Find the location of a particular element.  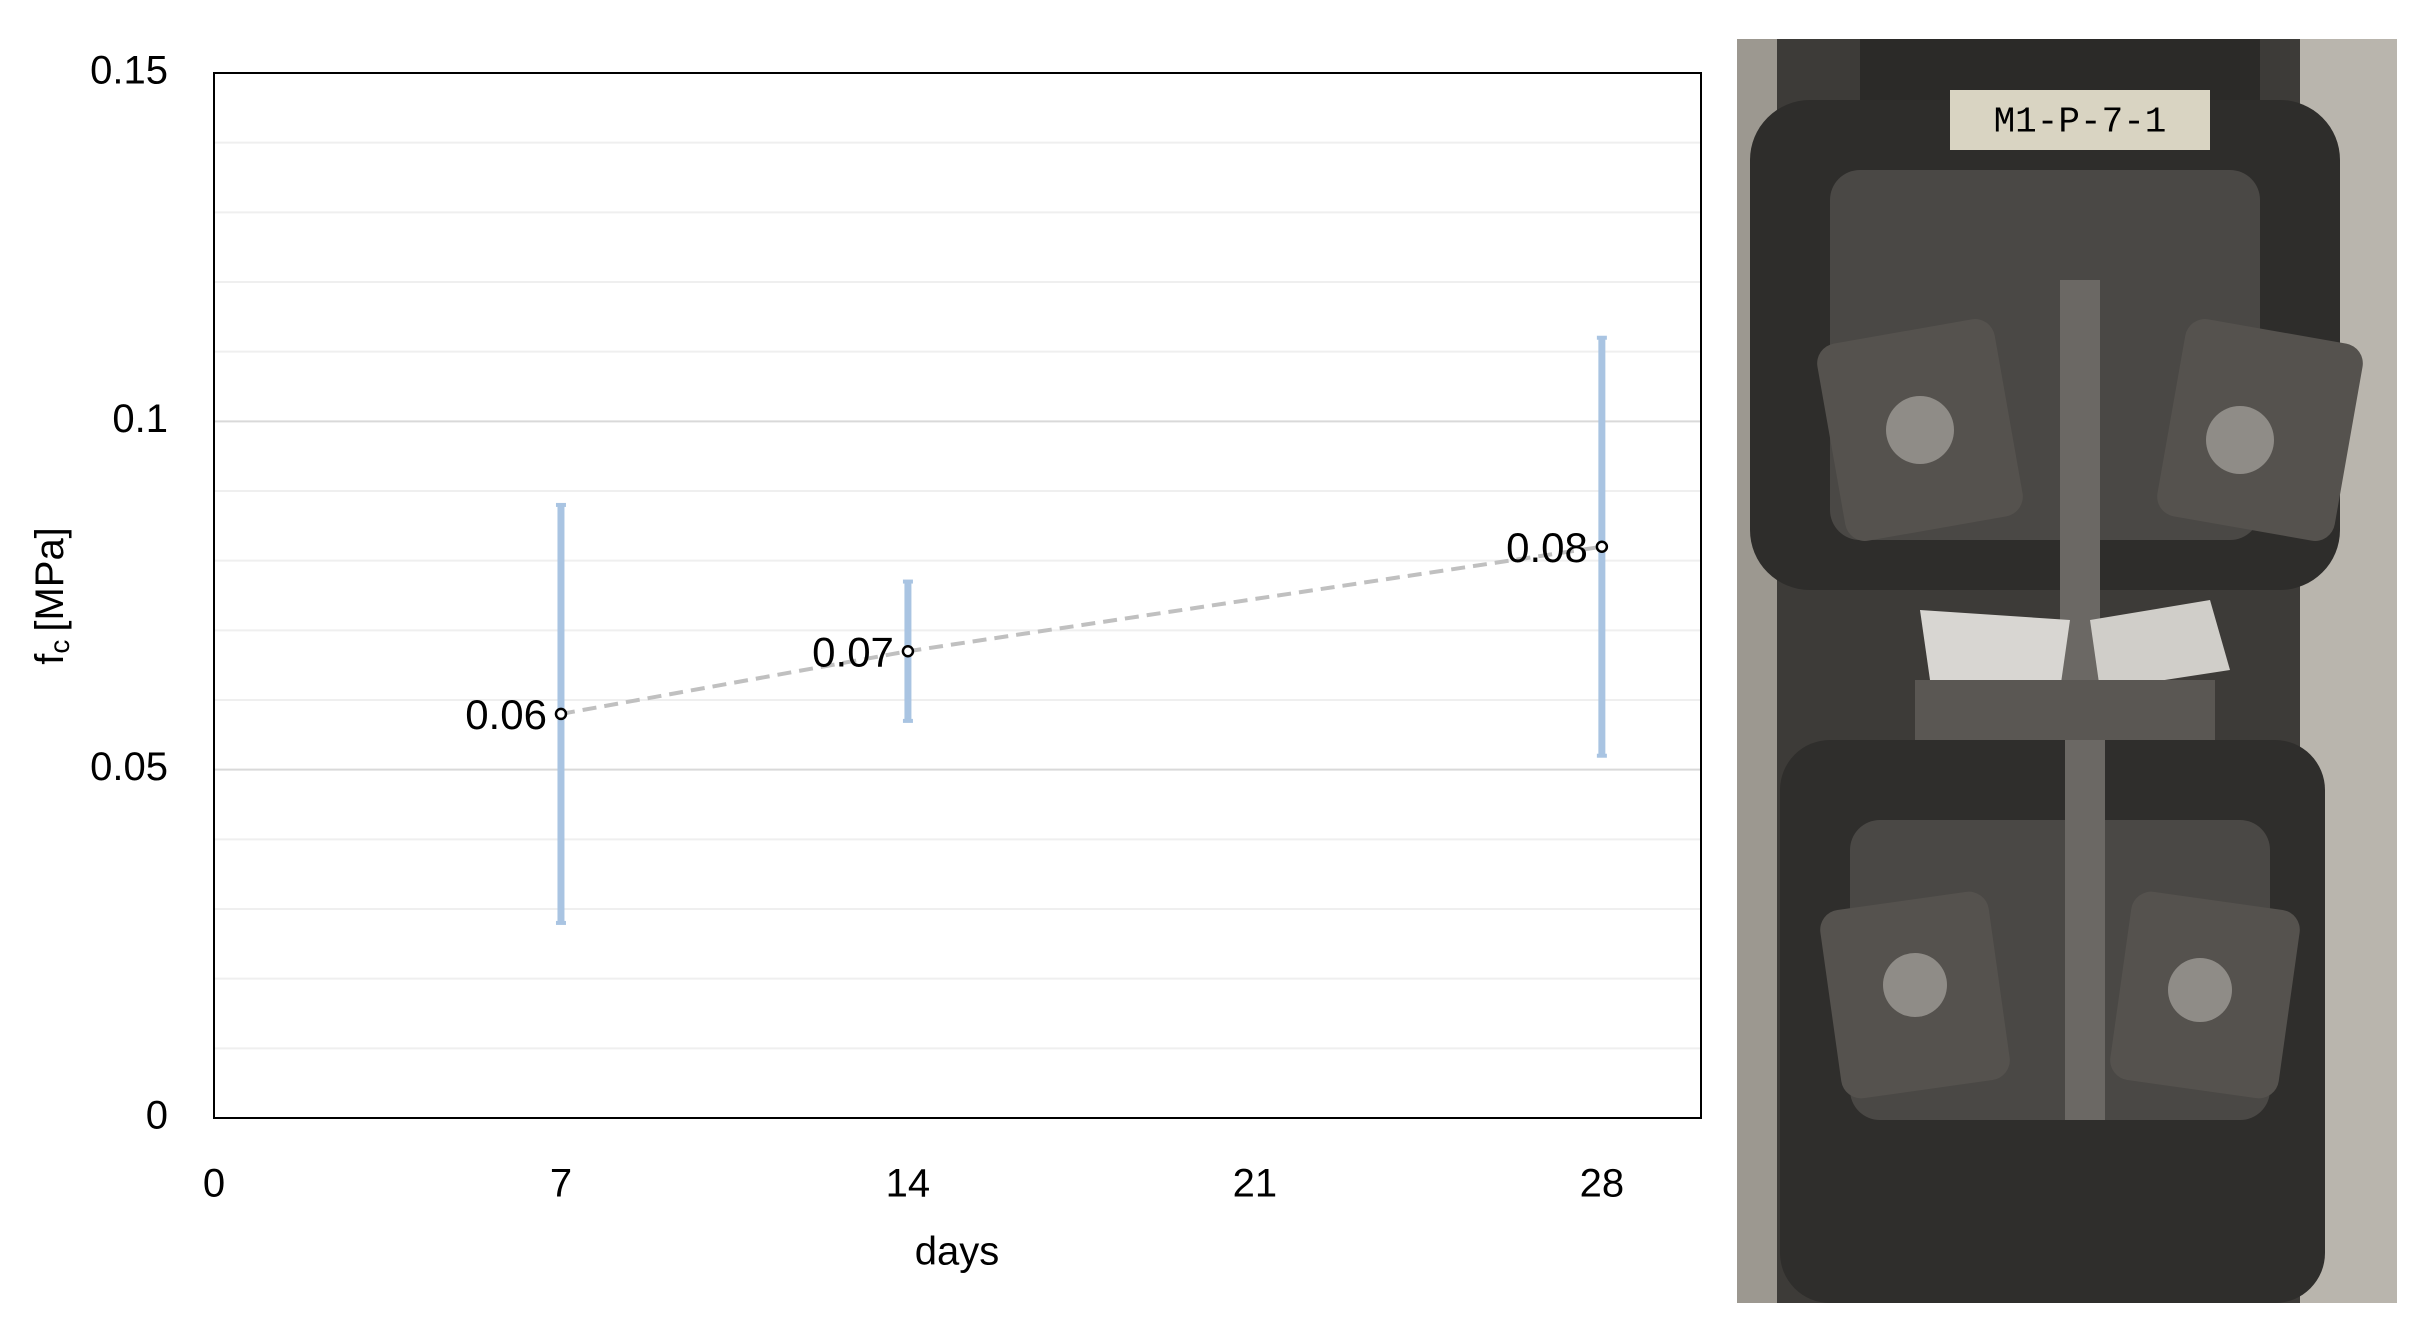

y-tick-label: 0.1 is located at coordinates (140, 419).